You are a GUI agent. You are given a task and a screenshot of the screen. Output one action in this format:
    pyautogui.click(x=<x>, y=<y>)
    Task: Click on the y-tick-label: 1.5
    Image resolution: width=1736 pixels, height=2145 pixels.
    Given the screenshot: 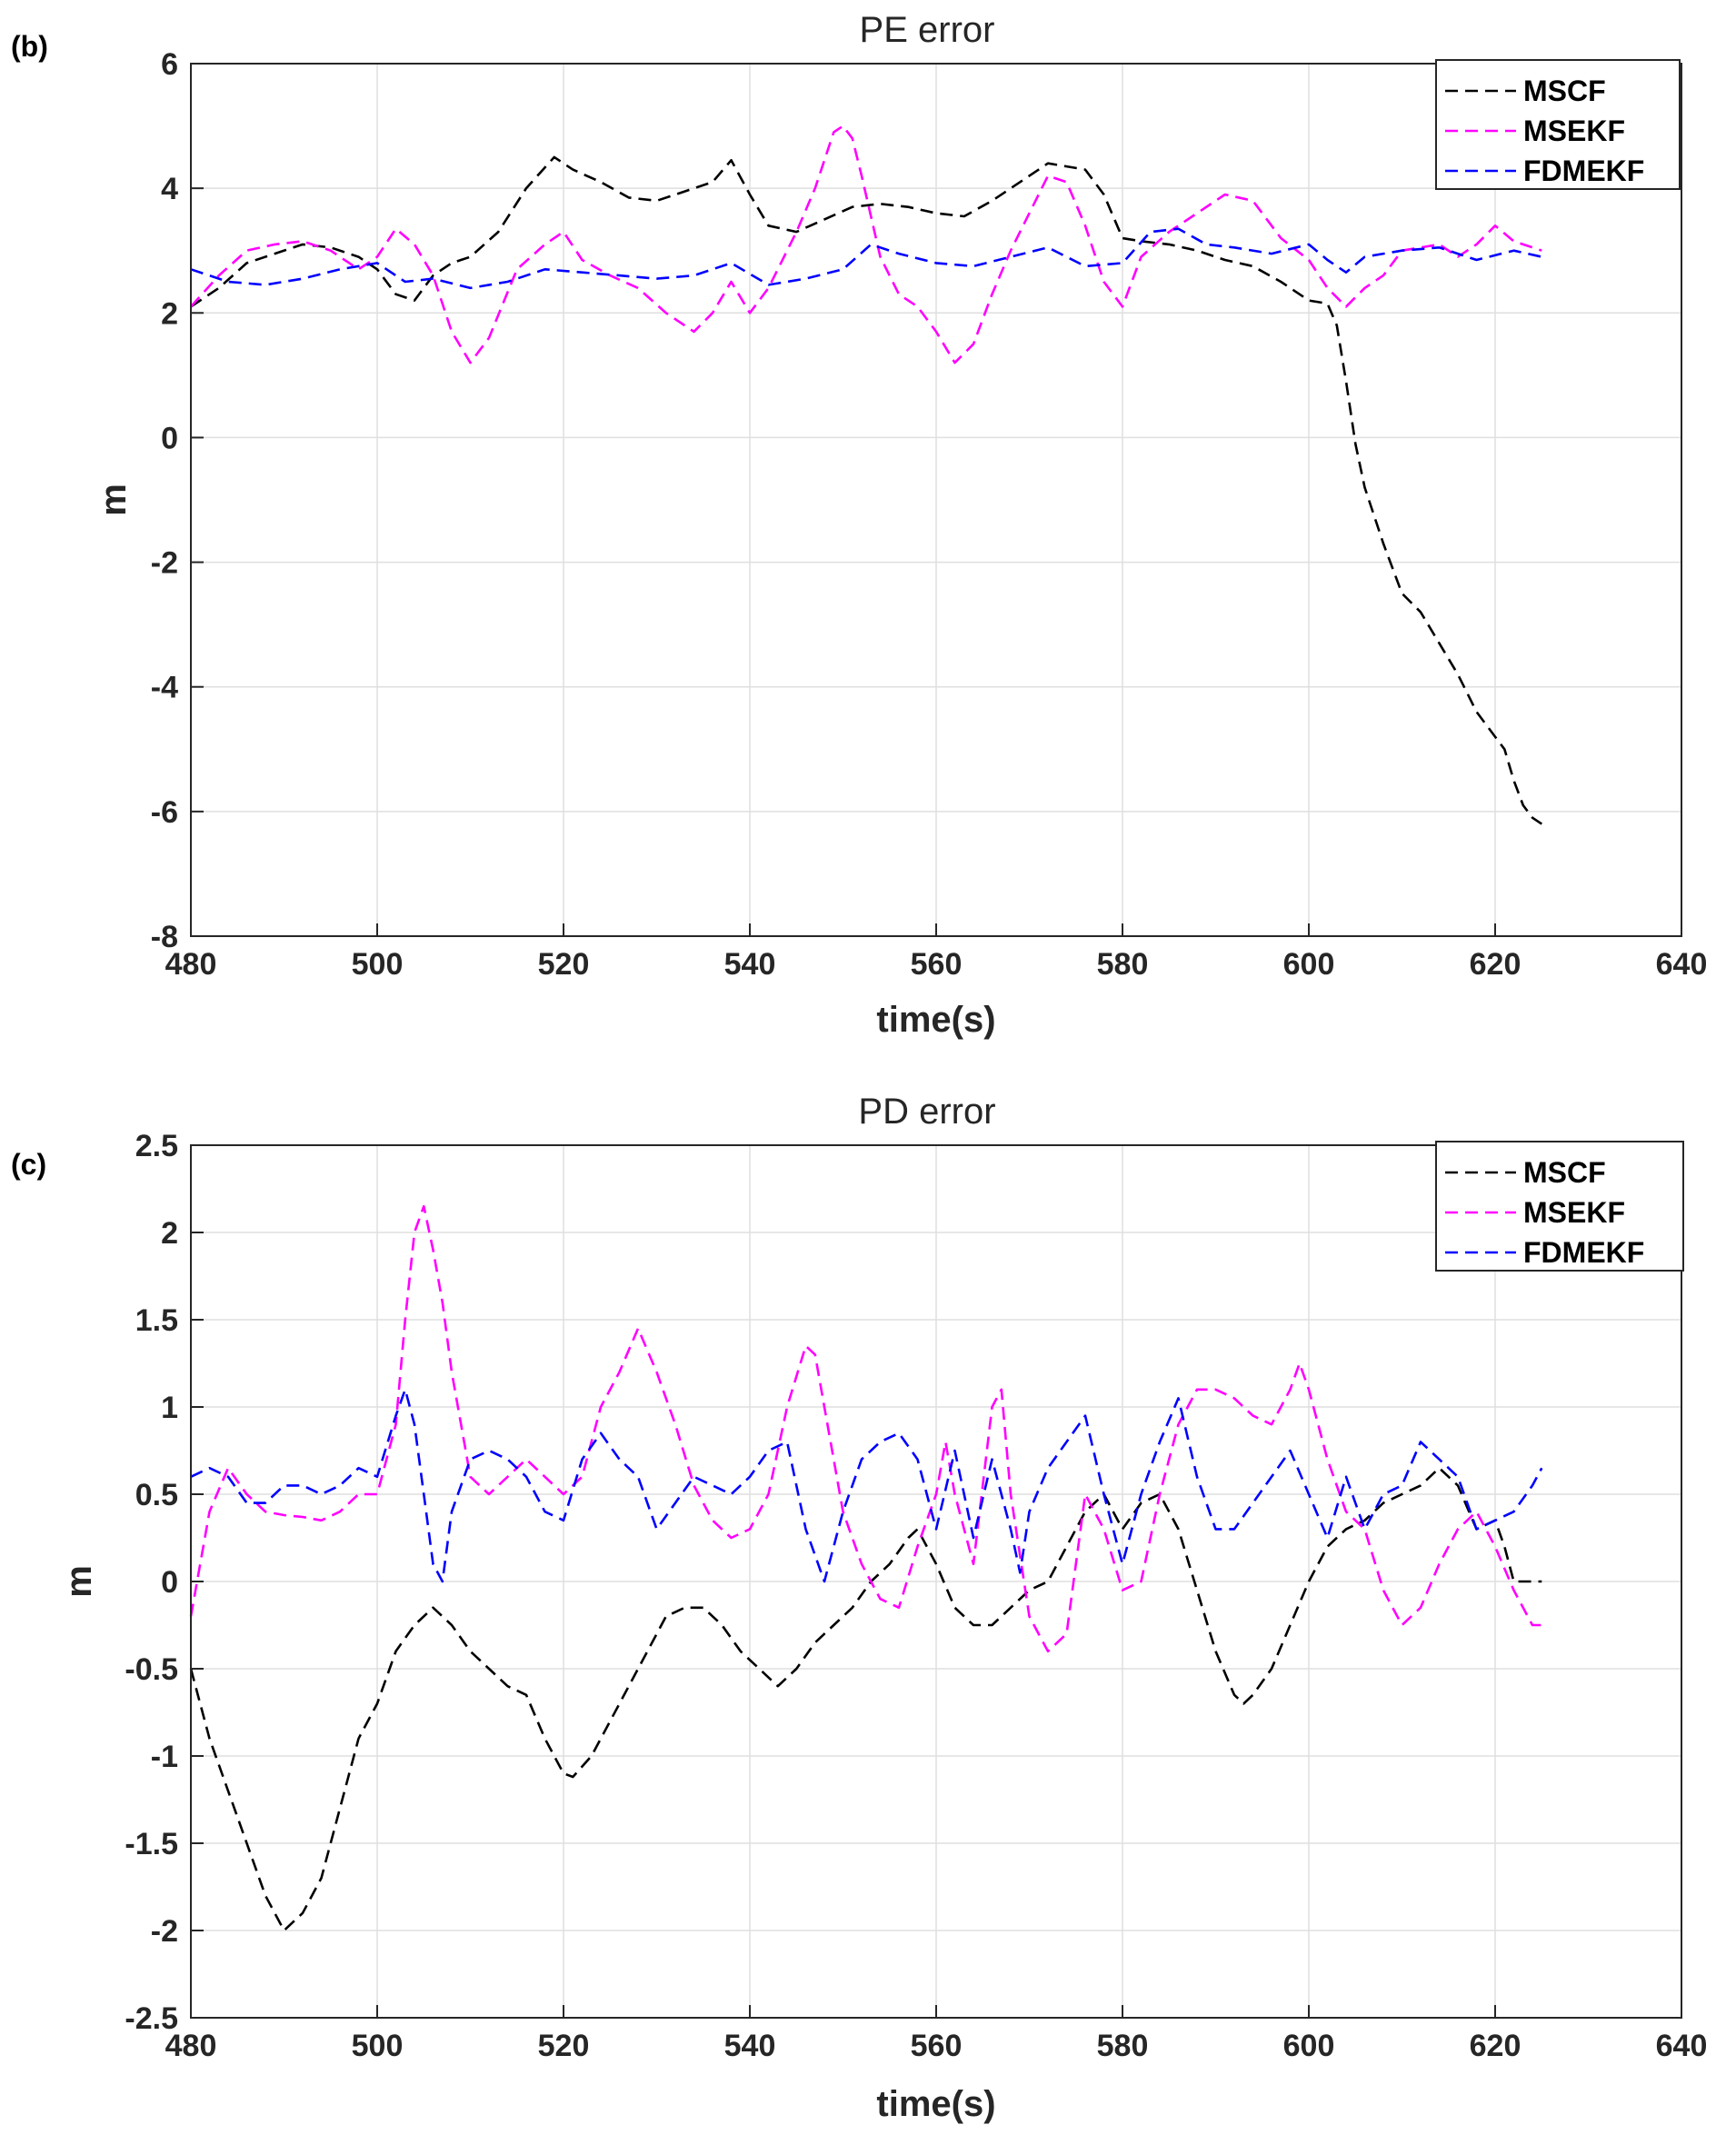 What is the action you would take?
    pyautogui.click(x=156, y=1321)
    